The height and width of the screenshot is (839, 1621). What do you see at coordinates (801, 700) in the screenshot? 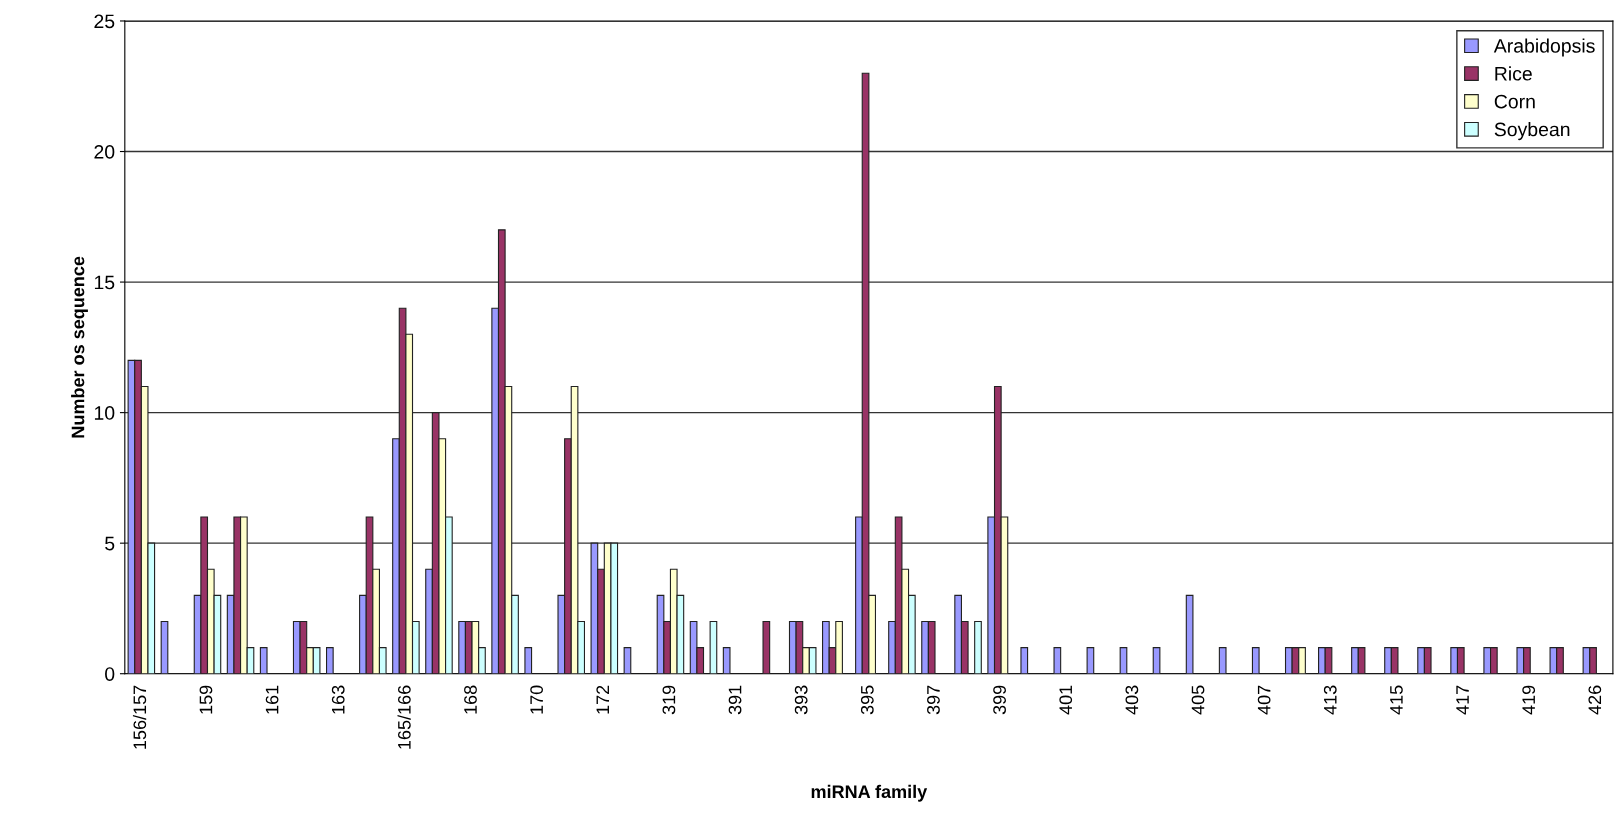
I see `x-tick-label: 393` at bounding box center [801, 700].